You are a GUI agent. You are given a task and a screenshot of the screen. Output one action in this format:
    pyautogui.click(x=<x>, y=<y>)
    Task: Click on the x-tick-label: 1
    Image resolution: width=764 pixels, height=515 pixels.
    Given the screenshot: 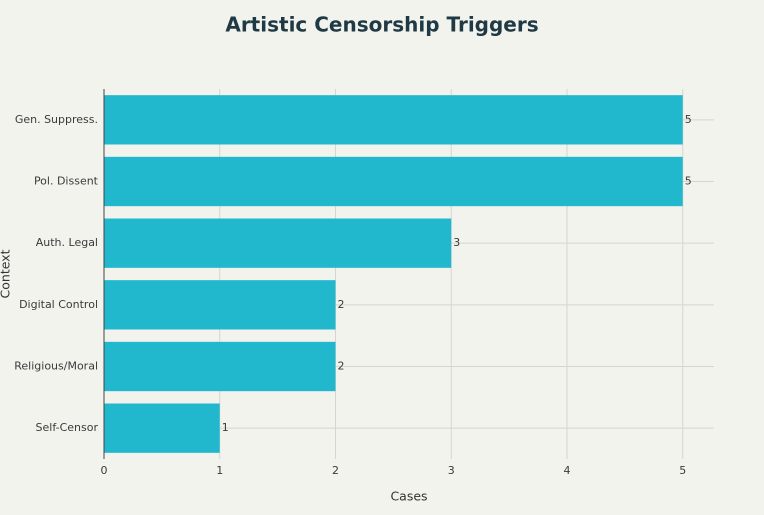 What is the action you would take?
    pyautogui.click(x=219, y=470)
    